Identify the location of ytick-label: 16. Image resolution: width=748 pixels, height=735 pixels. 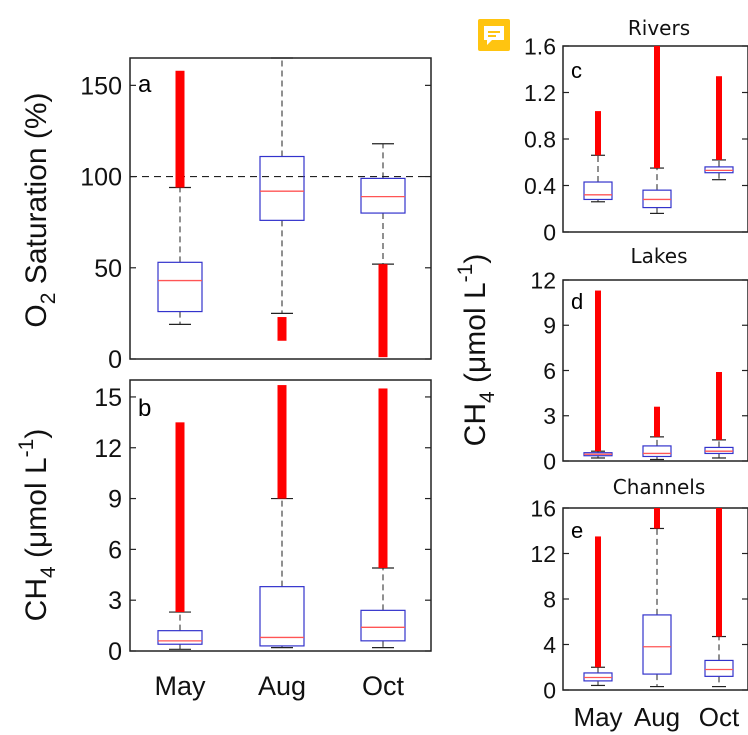
(543, 508).